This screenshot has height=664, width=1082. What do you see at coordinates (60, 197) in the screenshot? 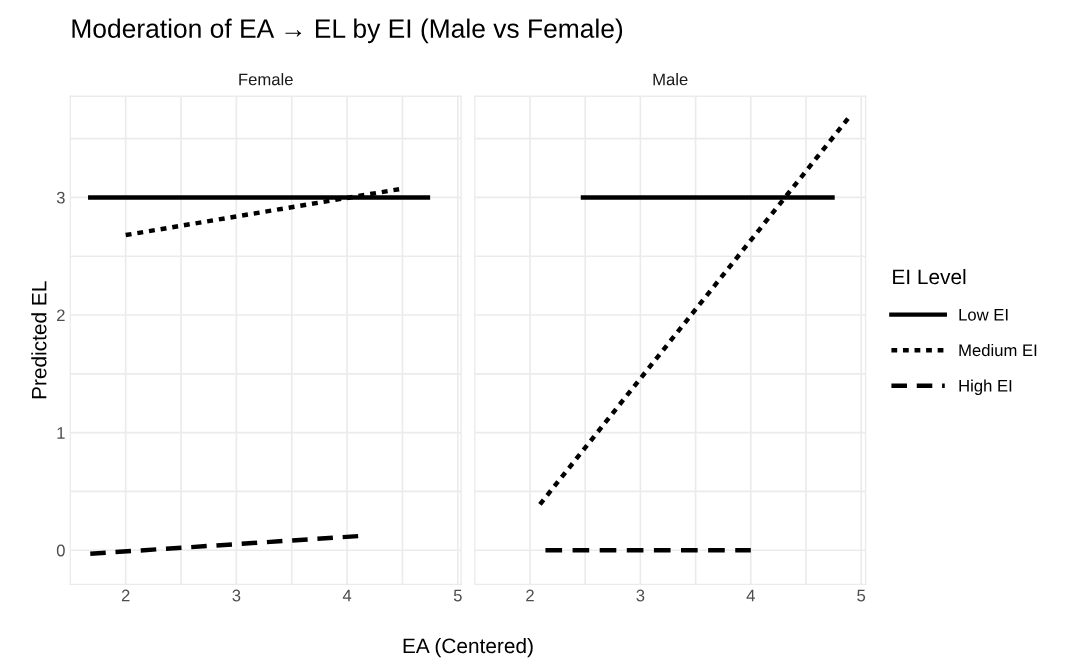
I see `y-tick-label: 3` at bounding box center [60, 197].